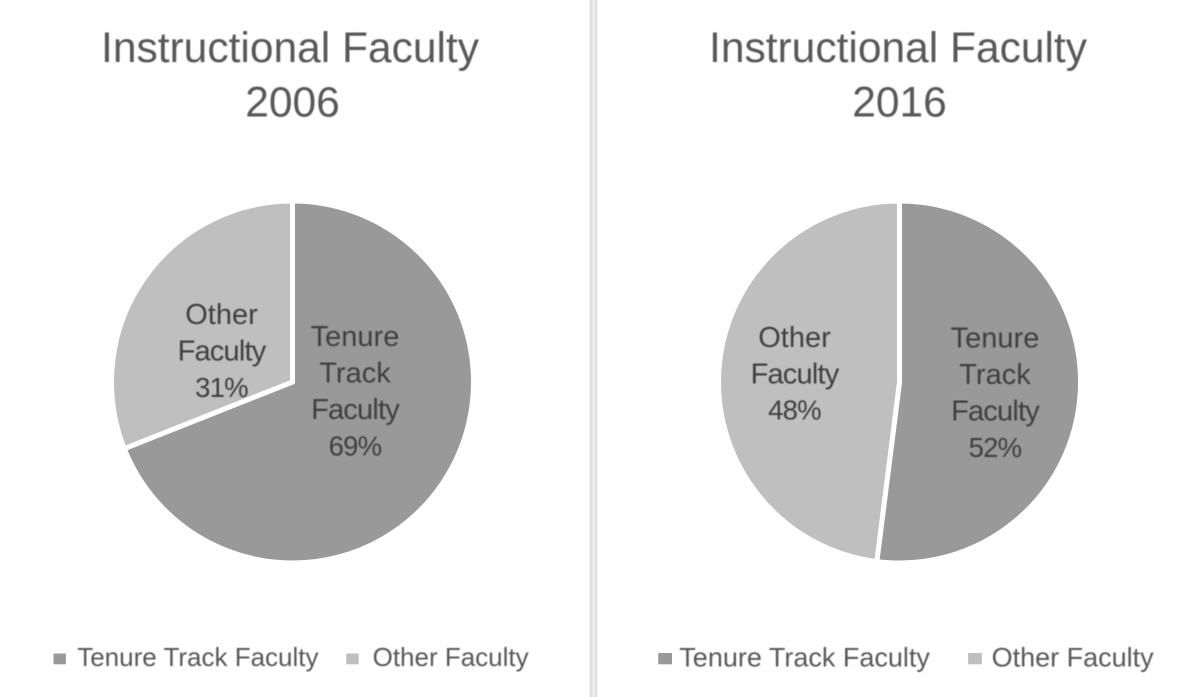 The height and width of the screenshot is (697, 1188). Describe the element at coordinates (292, 103) in the screenshot. I see `svg-text: 2006` at that location.